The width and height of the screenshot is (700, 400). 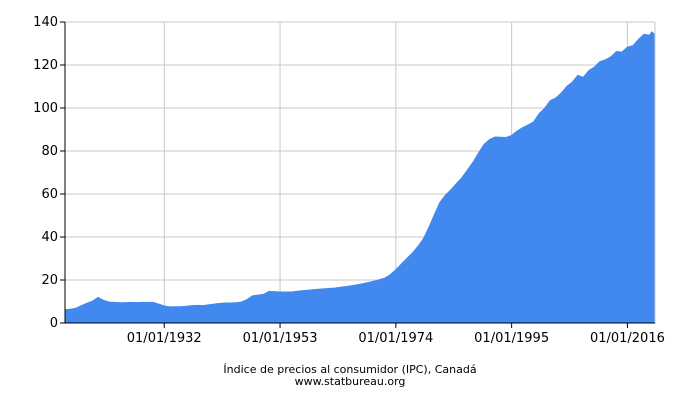 I want to click on y-tick-label: 40, so click(x=49, y=237).